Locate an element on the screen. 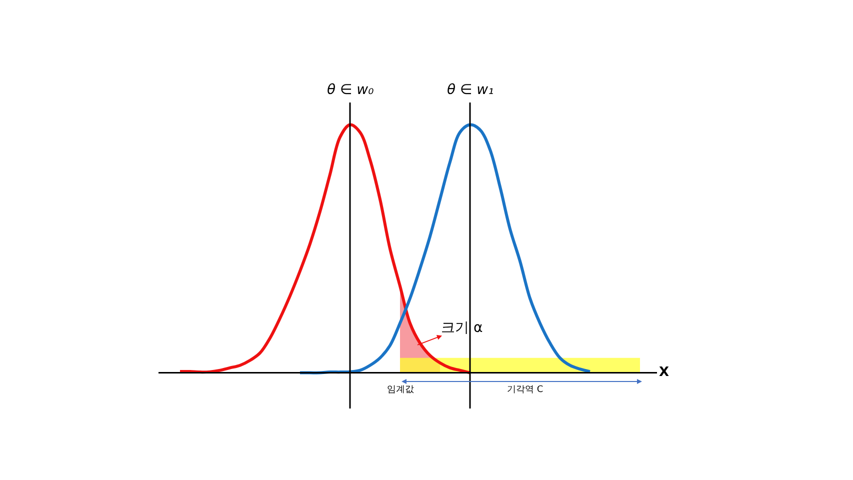 Image resolution: width=853 pixels, height=480 pixels. x-axis-title: X is located at coordinates (664, 372).